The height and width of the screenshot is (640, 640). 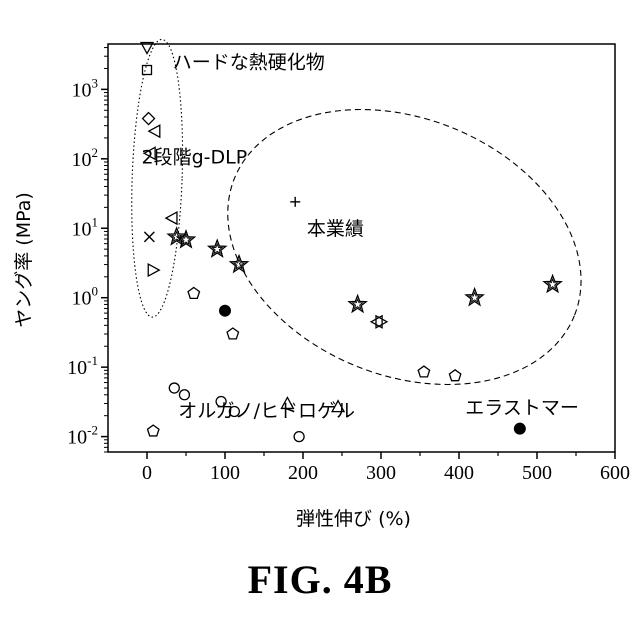 What do you see at coordinates (153, 270) in the screenshot?
I see `triangle-right-marker` at bounding box center [153, 270].